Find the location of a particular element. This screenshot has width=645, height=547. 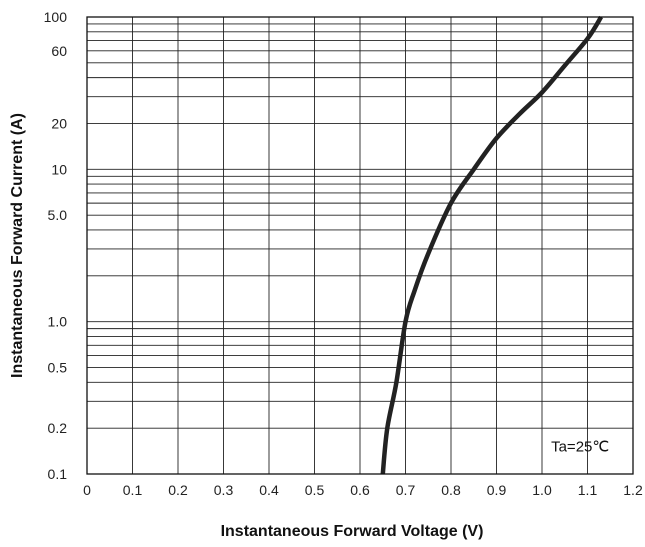

x-axis-label: Instantaneous Forward Voltage (V) is located at coordinates (352, 531).